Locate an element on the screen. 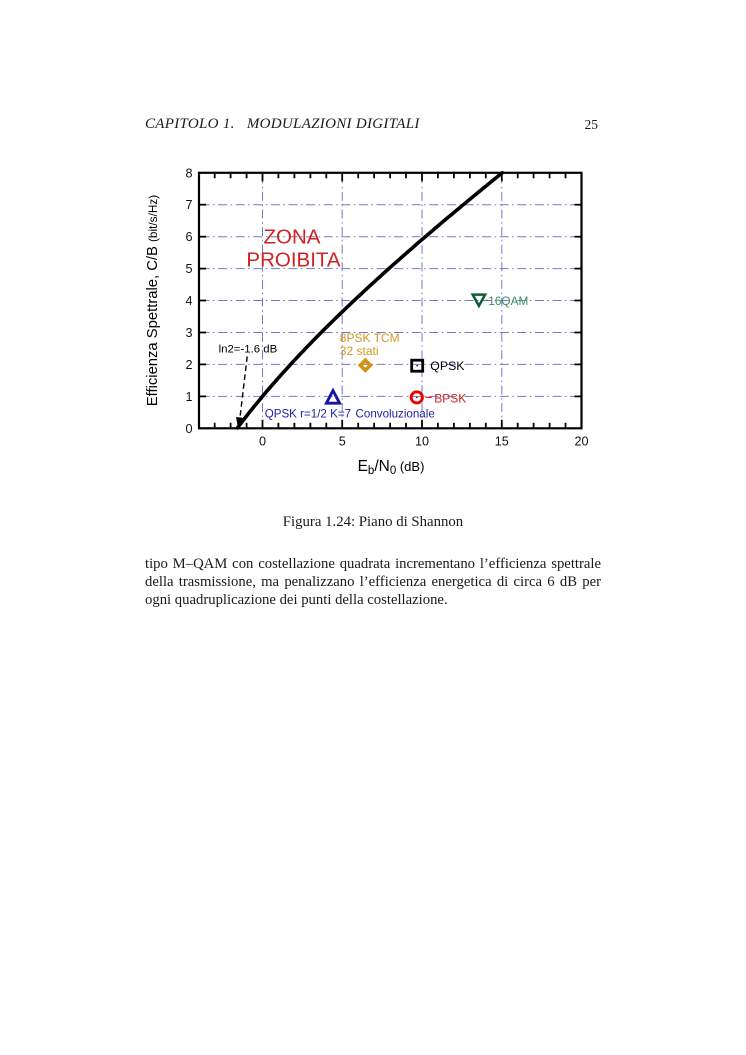  svg-text: 15 is located at coordinates (502, 442).